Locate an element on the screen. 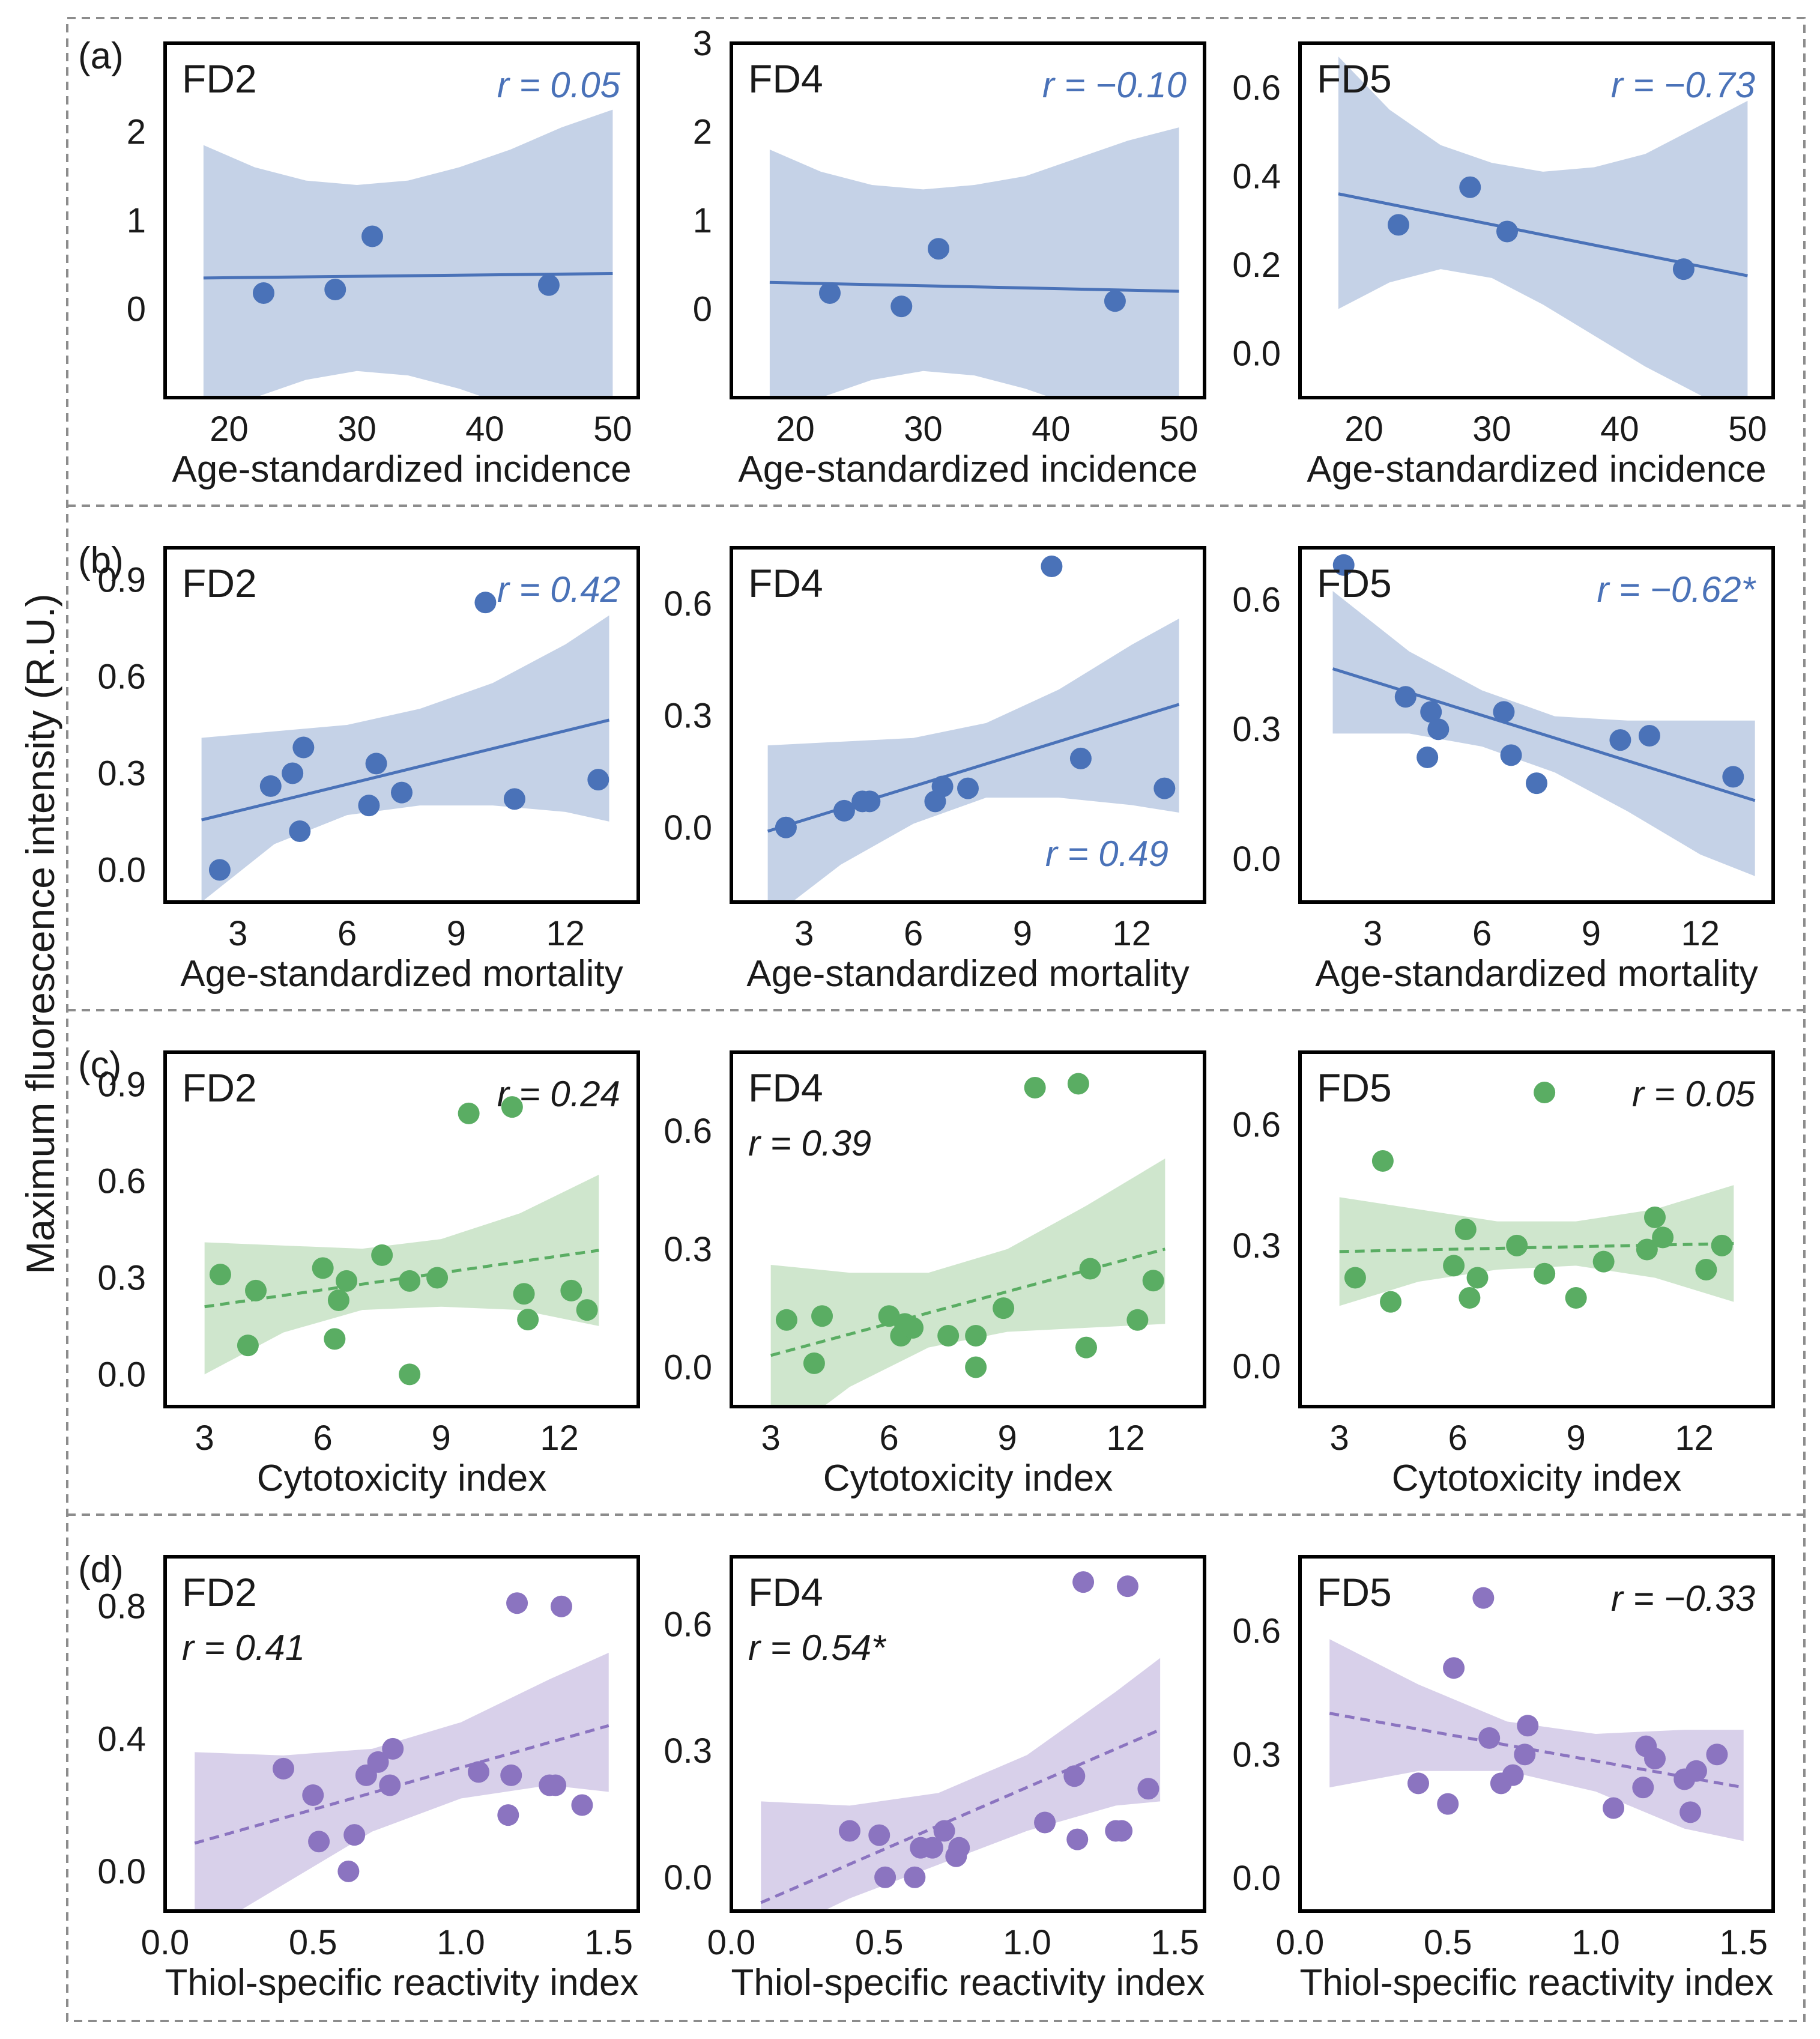 Image resolution: width=1820 pixels, height=2039 pixels. x-tick-label: 1.0 is located at coordinates (461, 1942).